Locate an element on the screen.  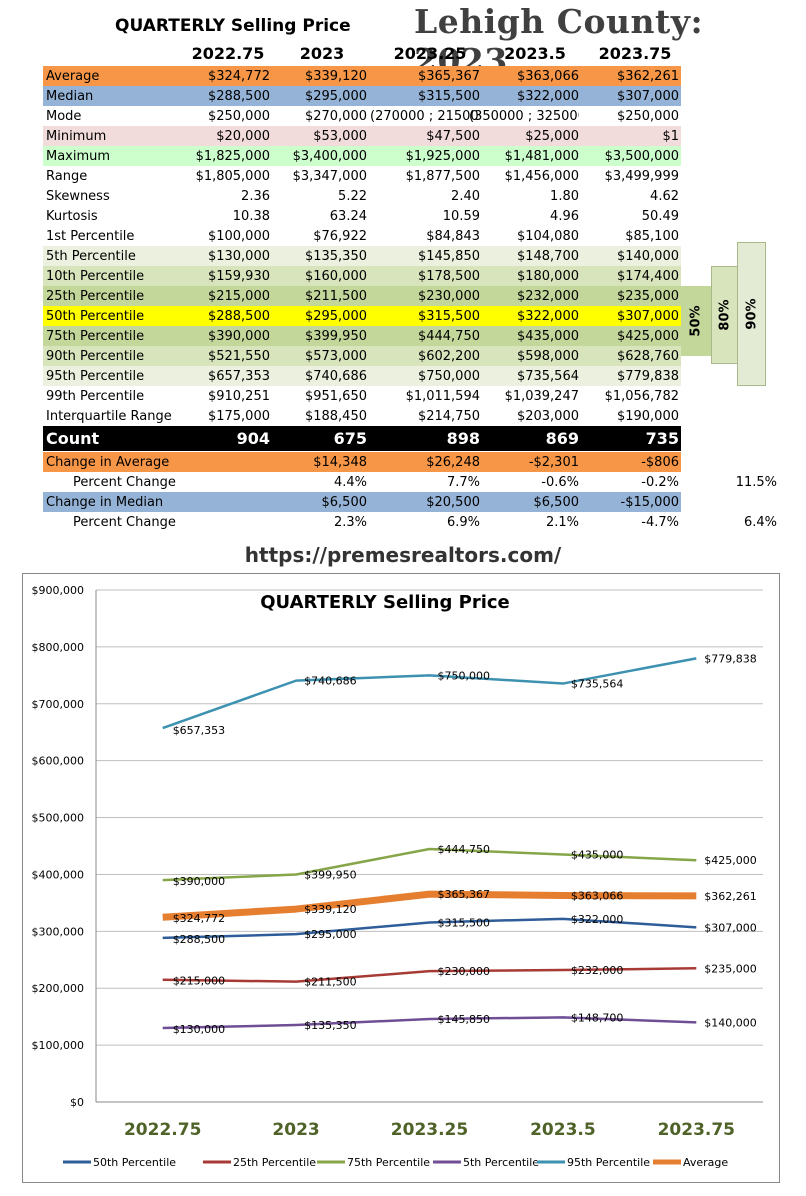
table-cell: $235,000 is located at coordinates (647, 296).